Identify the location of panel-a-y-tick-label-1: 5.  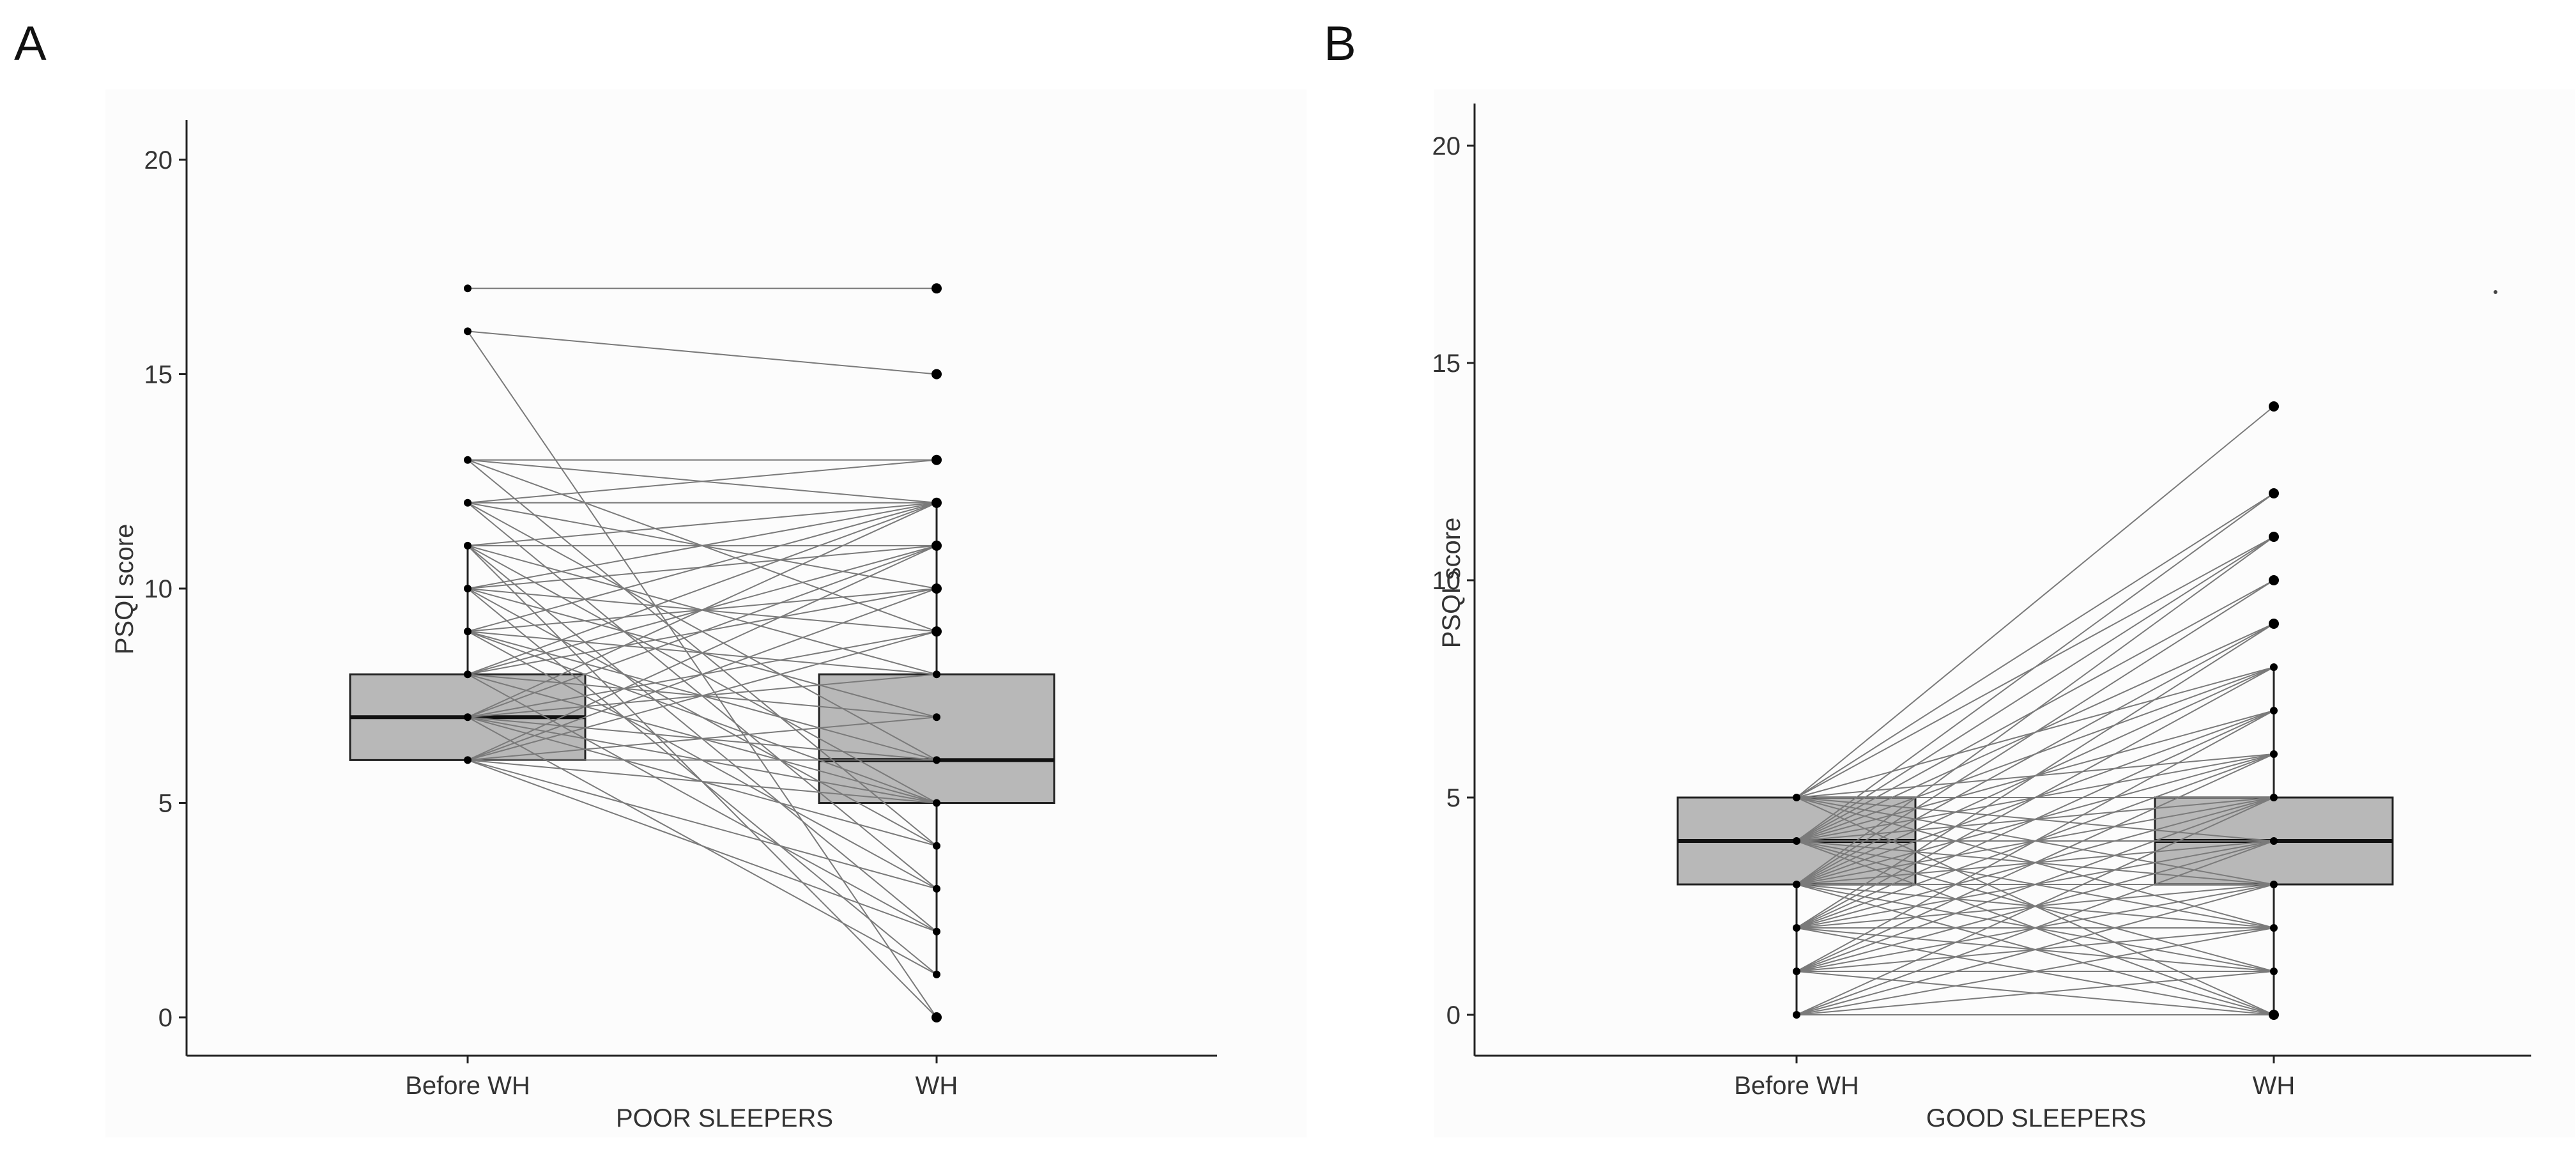
(165, 804).